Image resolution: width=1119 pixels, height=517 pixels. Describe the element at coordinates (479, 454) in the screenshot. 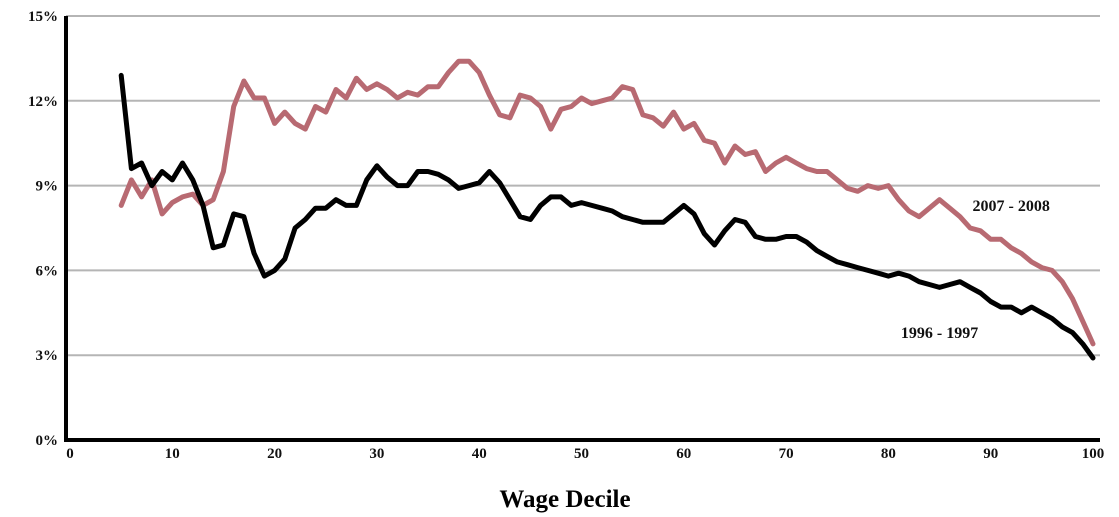

I see `x-tick-label: 40` at that location.